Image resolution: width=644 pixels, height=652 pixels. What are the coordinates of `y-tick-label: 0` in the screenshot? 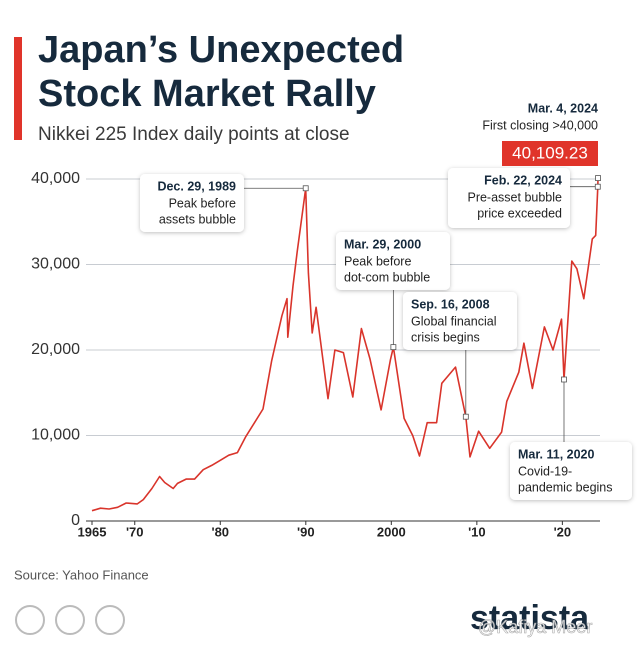 It's located at (75, 520).